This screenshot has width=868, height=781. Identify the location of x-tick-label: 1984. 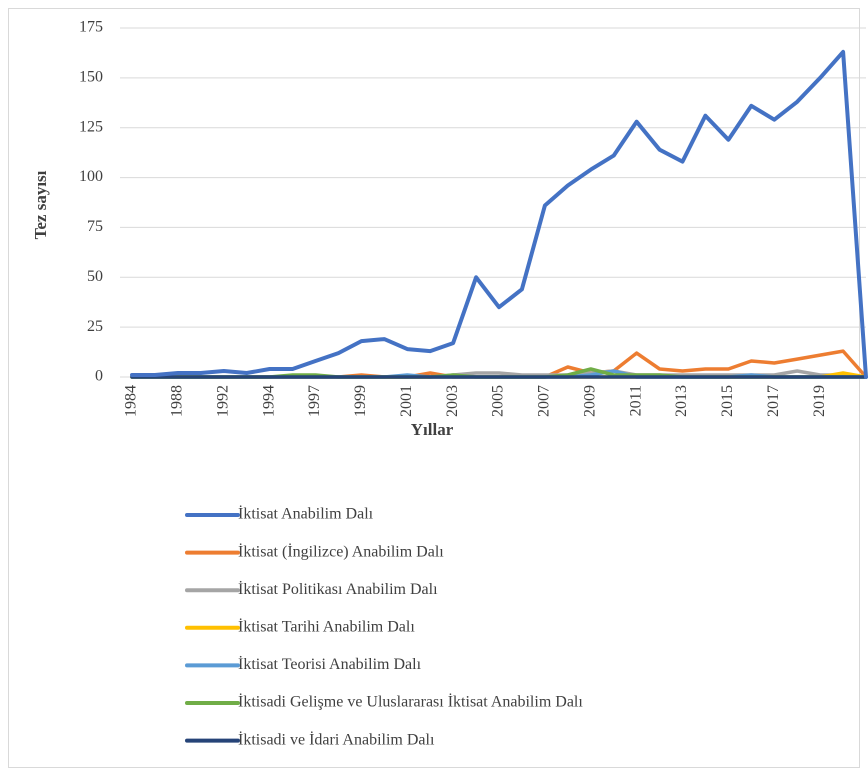
(131, 401).